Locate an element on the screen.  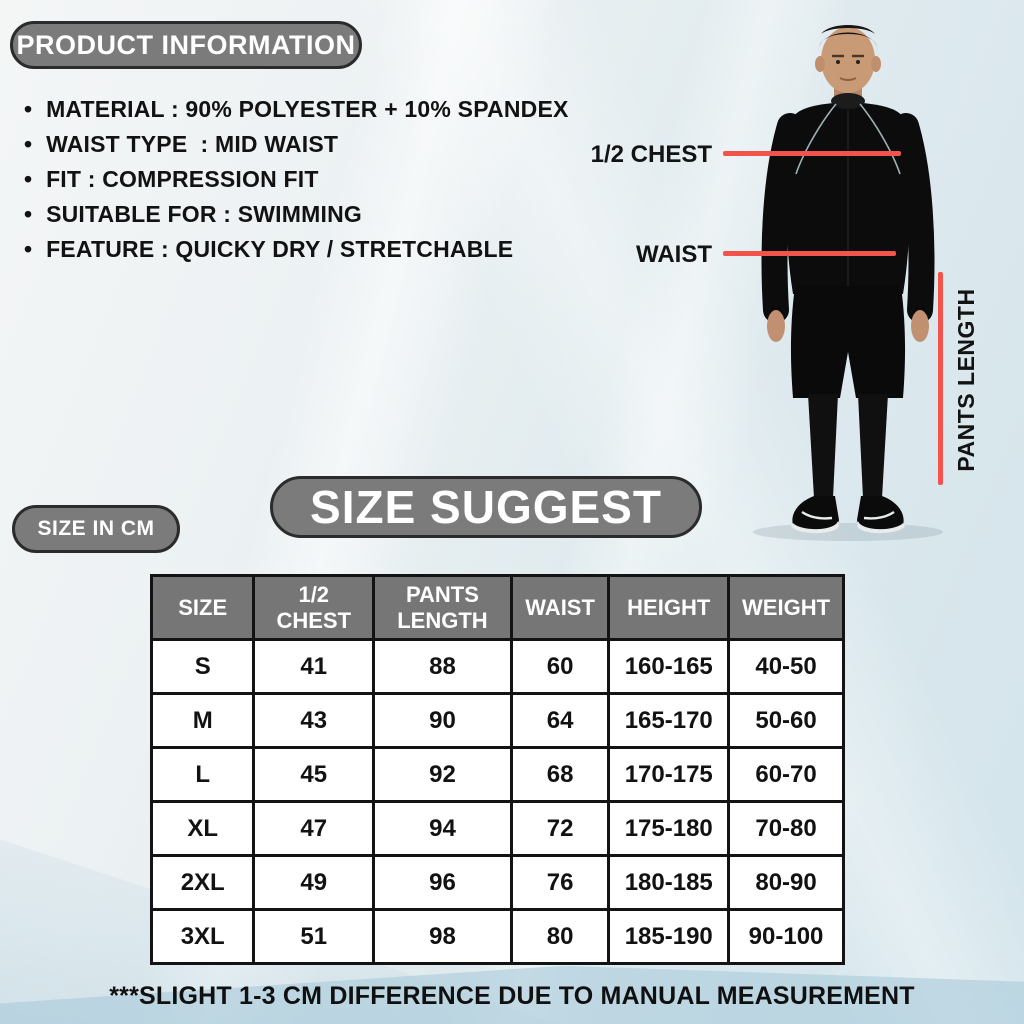
table-cell: 49 is located at coordinates (314, 882).